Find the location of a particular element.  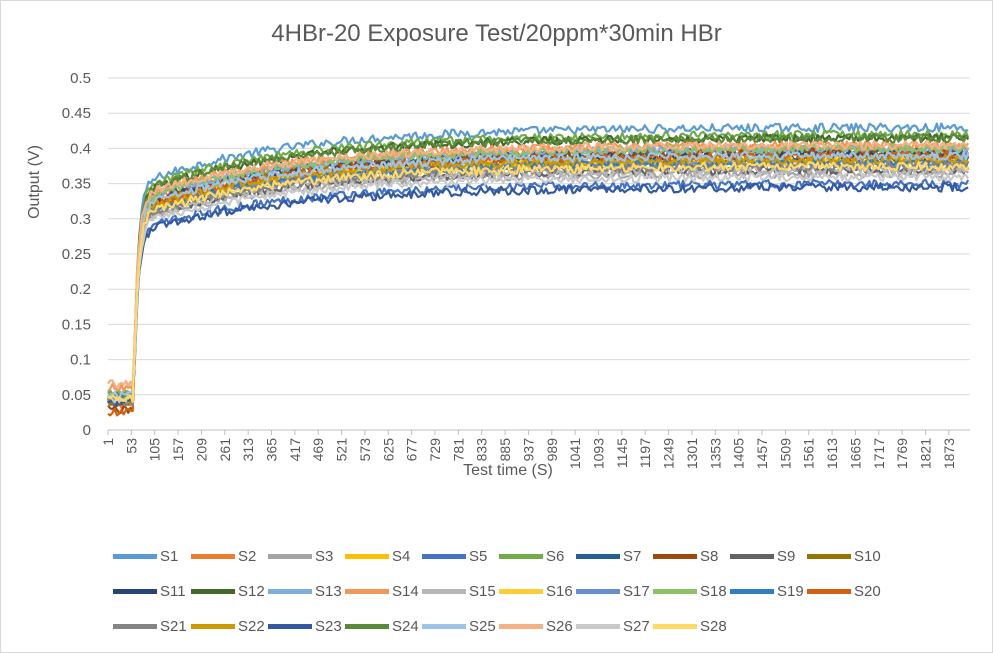

x-tick-label: 1301 is located at coordinates (692, 453).